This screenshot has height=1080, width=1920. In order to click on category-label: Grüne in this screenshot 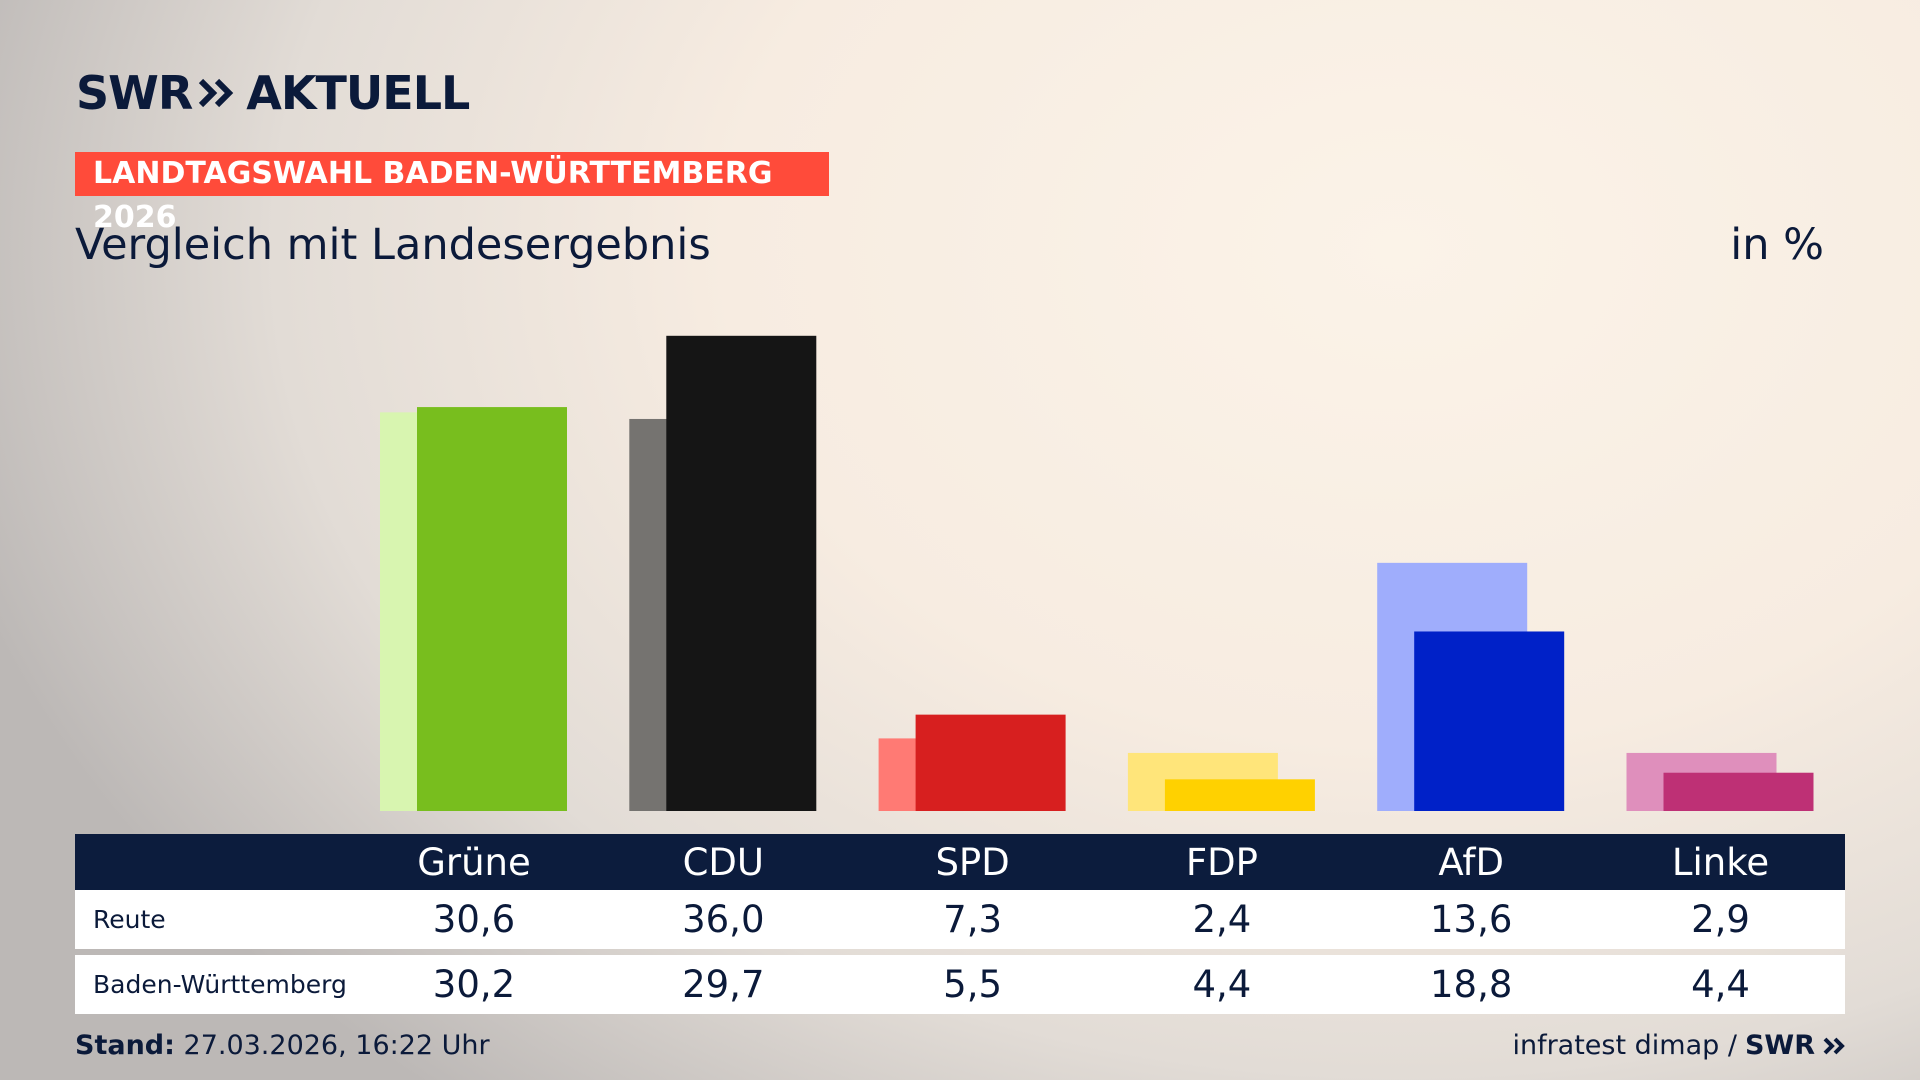, I will do `click(474, 862)`.